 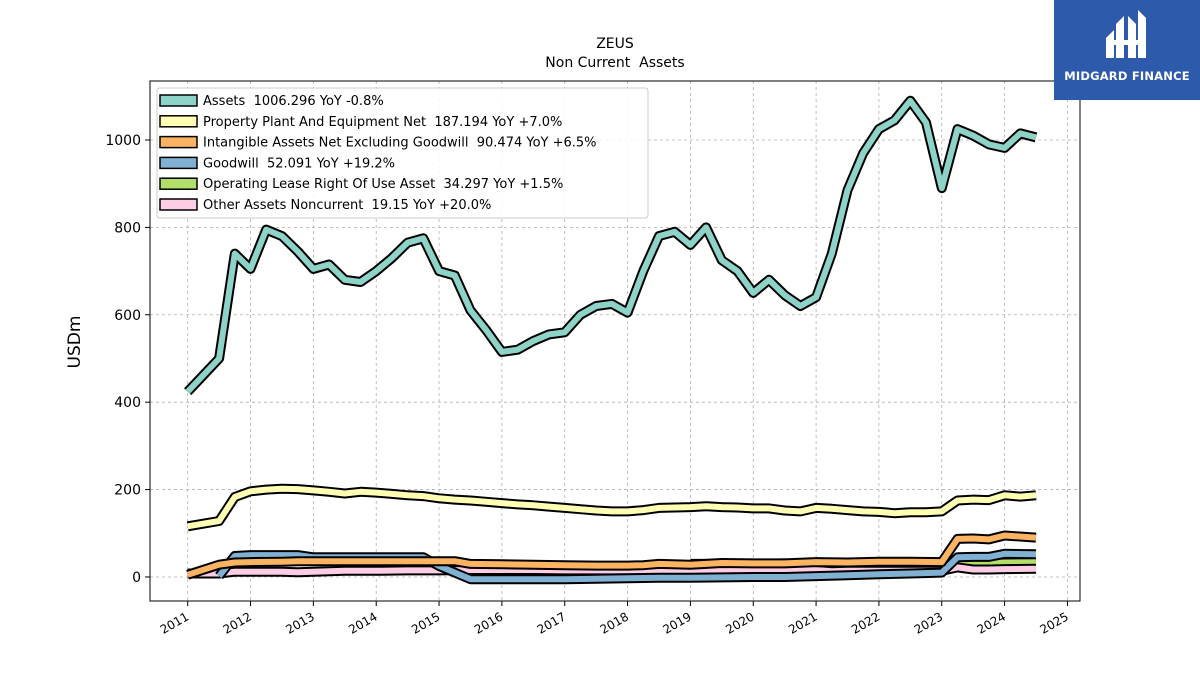 I want to click on x-tick-label: 2011, so click(x=174, y=622).